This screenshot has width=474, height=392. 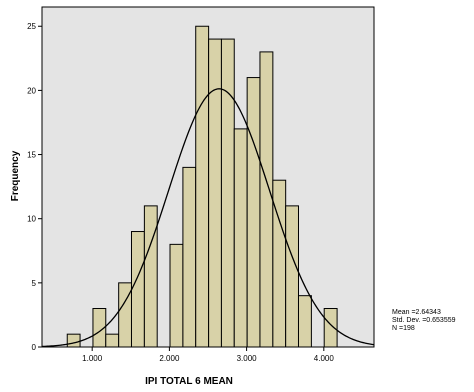 I want to click on y-axis-title: Frequency, so click(x=15, y=175).